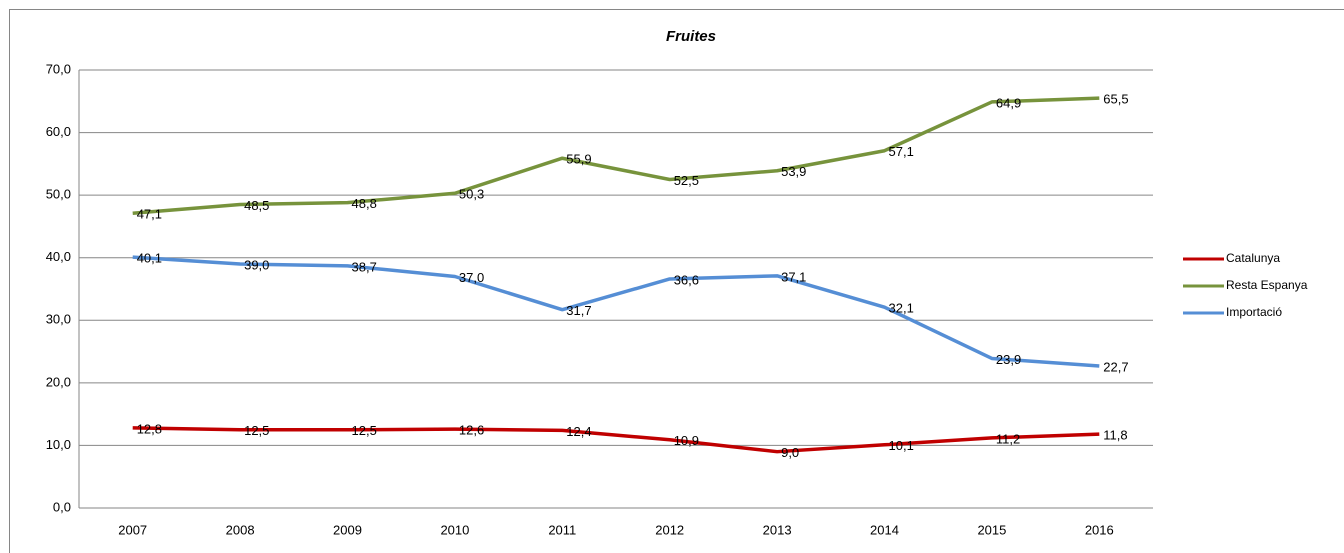 The image size is (1344, 553). Describe the element at coordinates (669, 529) in the screenshot. I see `x-tick-label: 2012` at that location.